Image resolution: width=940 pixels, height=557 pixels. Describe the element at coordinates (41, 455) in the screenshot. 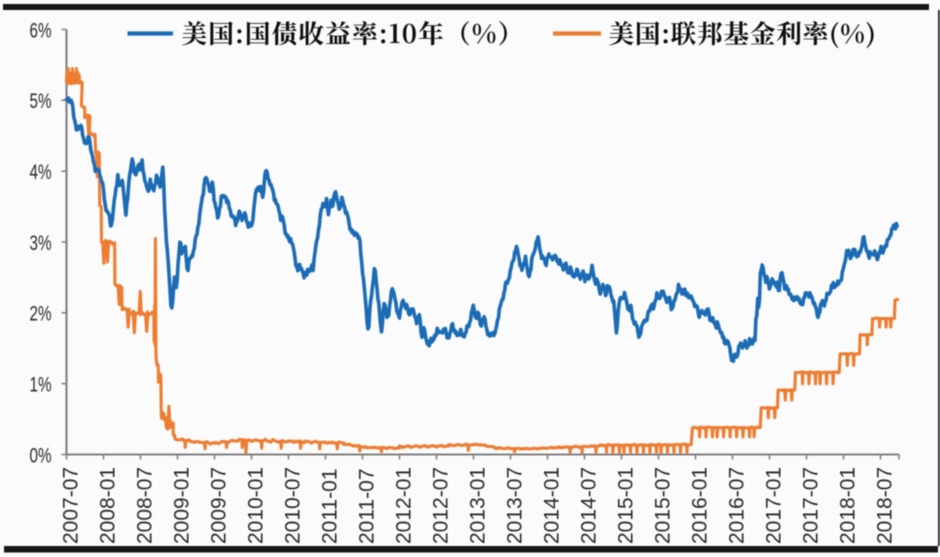

I see `svg-text: 0%` at that location.